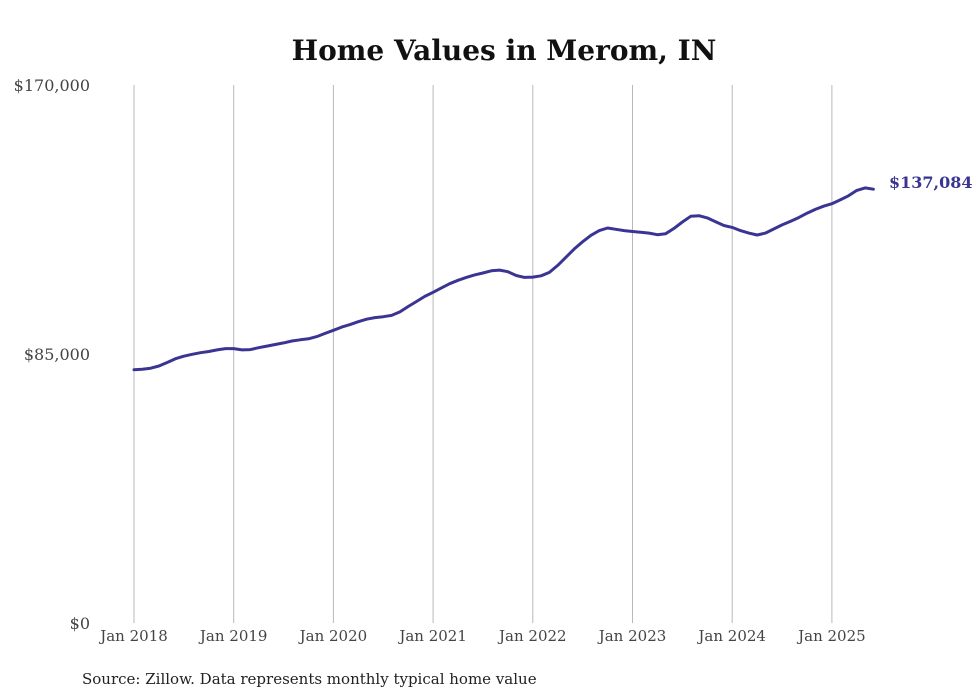 This screenshot has height=699, width=980. Describe the element at coordinates (233, 636) in the screenshot. I see `x-tick-label: Jan 2019` at that location.